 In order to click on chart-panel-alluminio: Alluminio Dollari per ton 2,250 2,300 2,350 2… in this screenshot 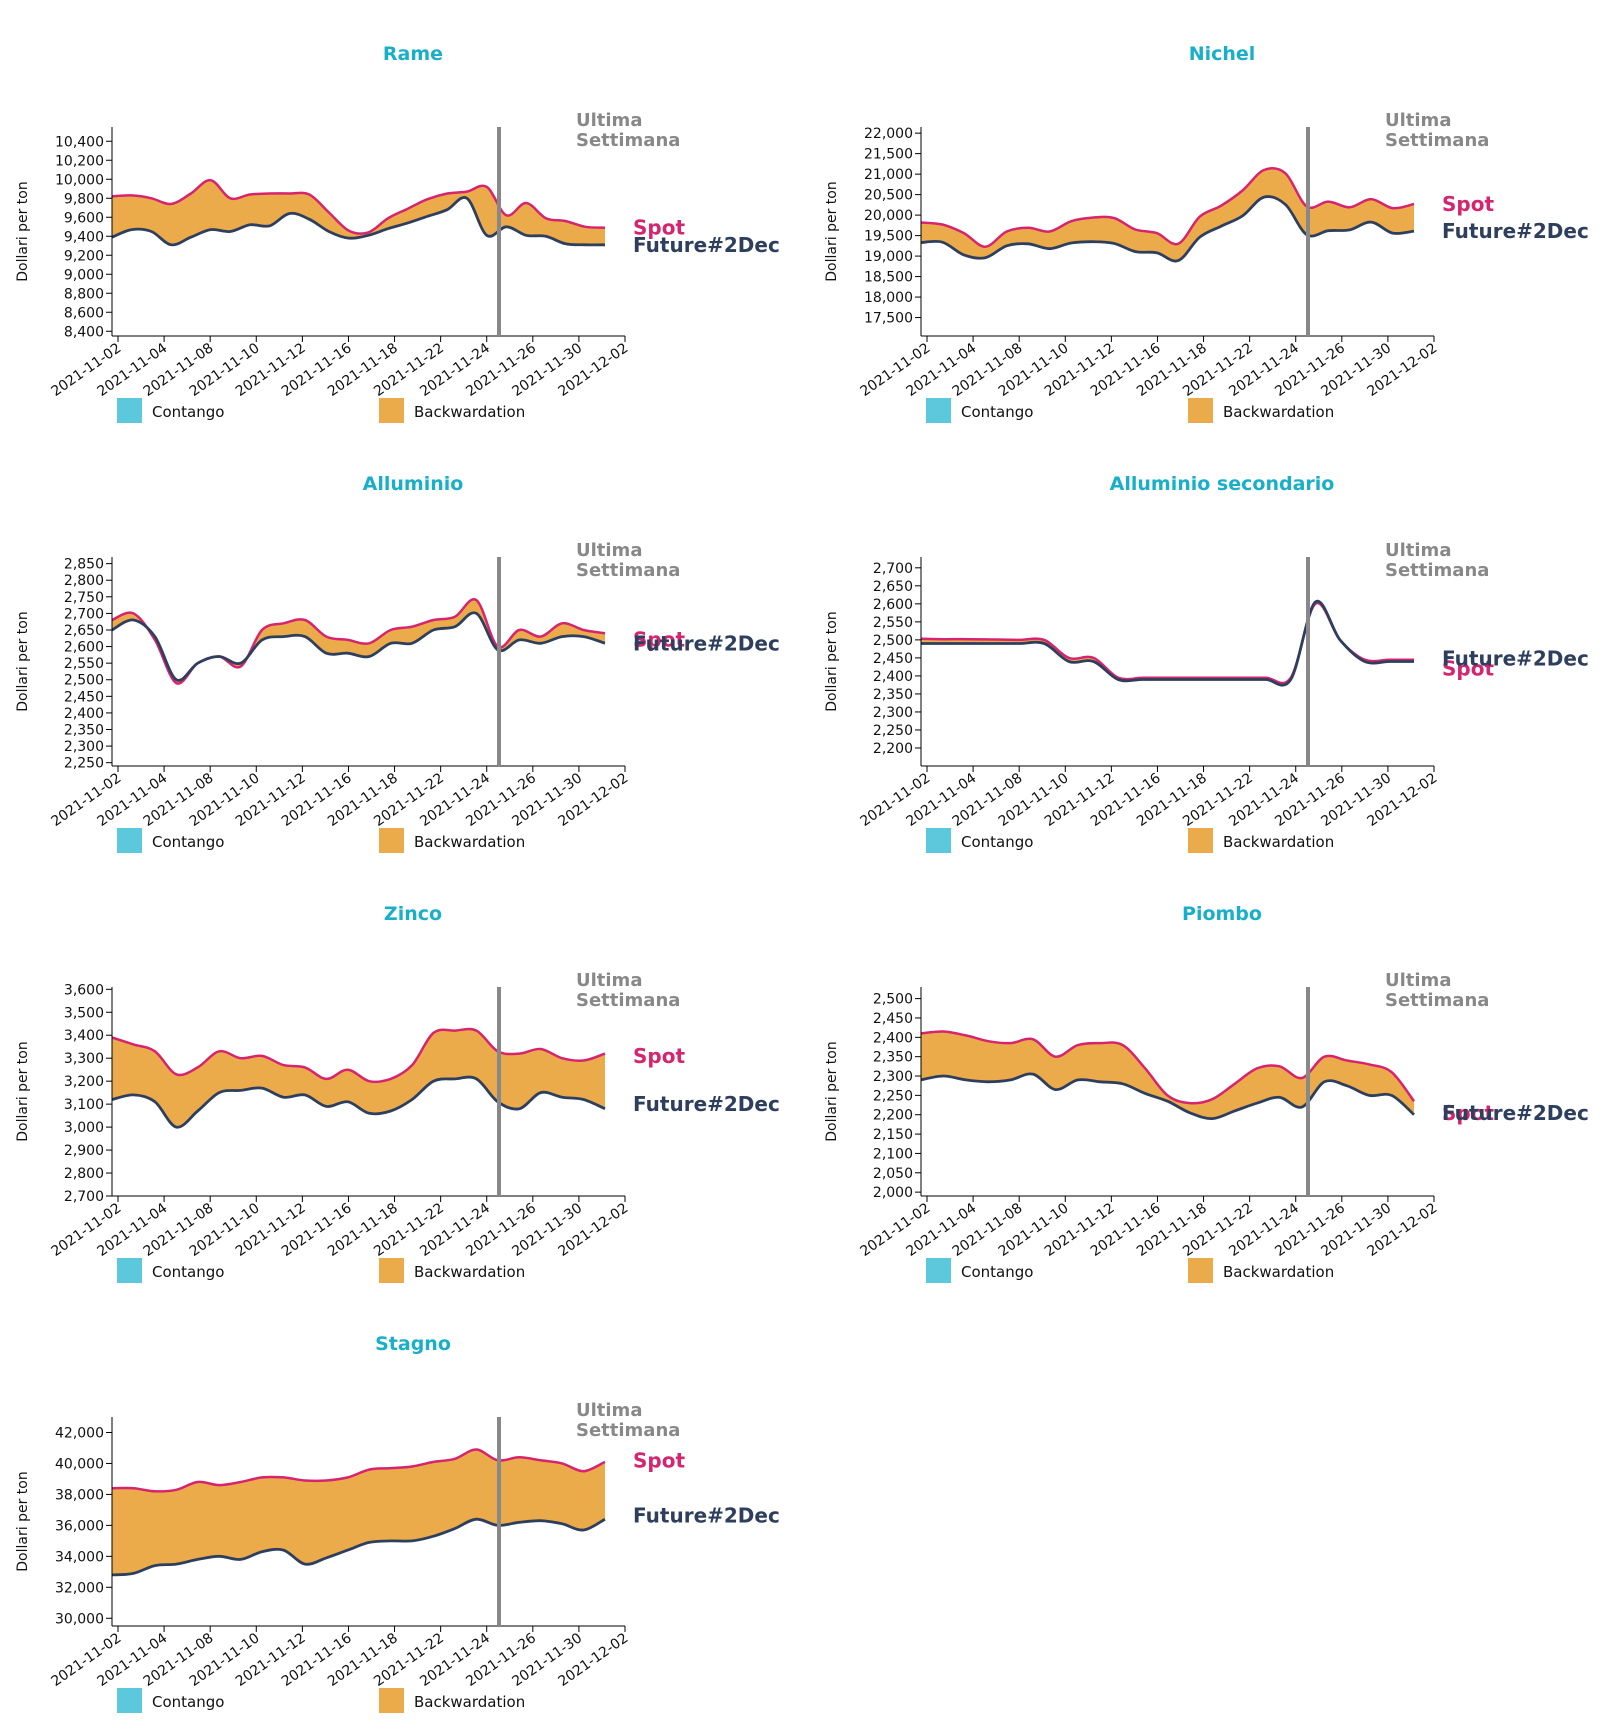, I will do `click(404, 645)`.